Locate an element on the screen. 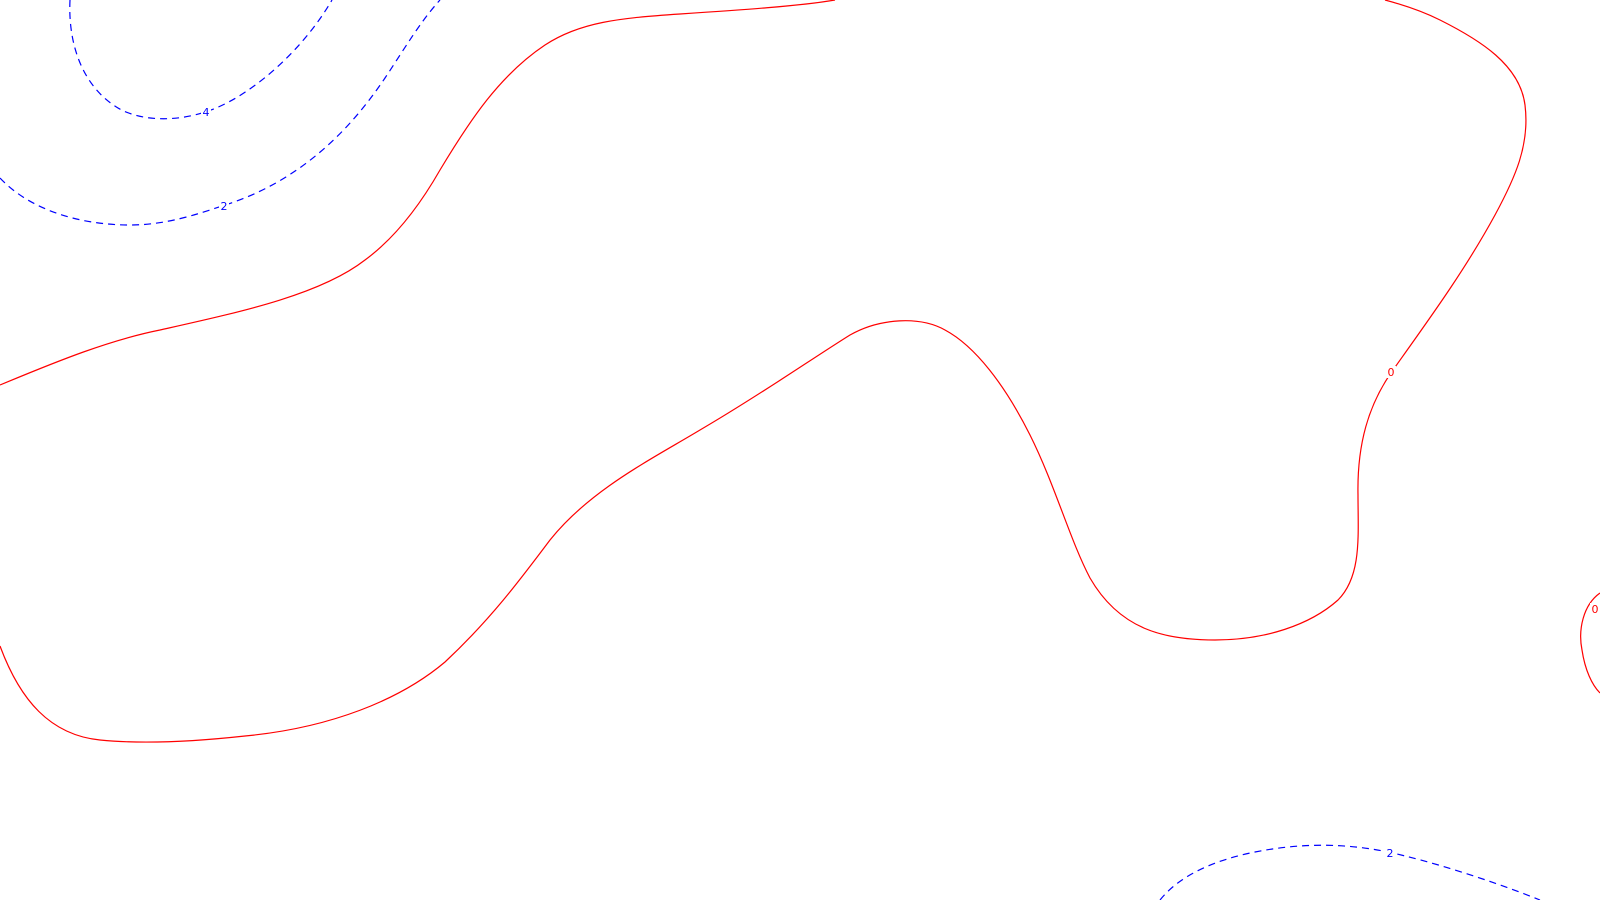  contour-label-0-right: 0 is located at coordinates (1391, 372).